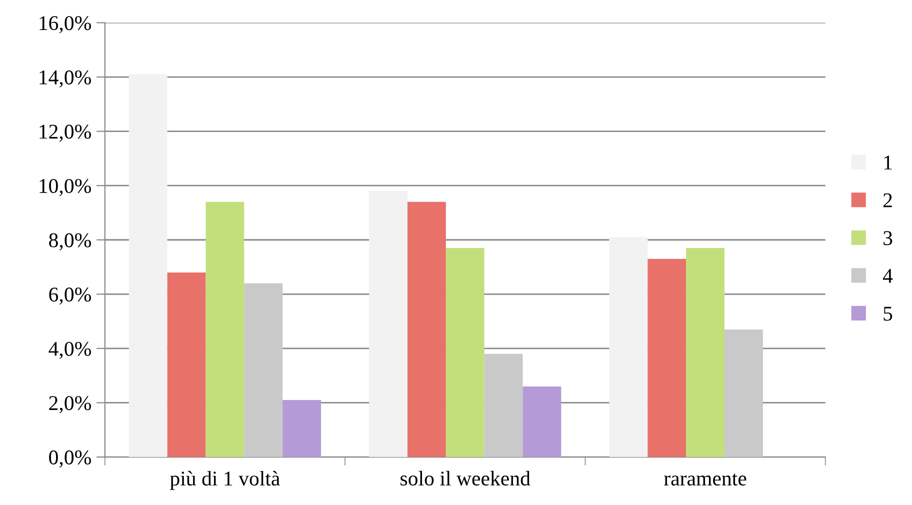 The height and width of the screenshot is (505, 912). What do you see at coordinates (65, 79) in the screenshot?
I see `y-tick-label: 14,0%` at bounding box center [65, 79].